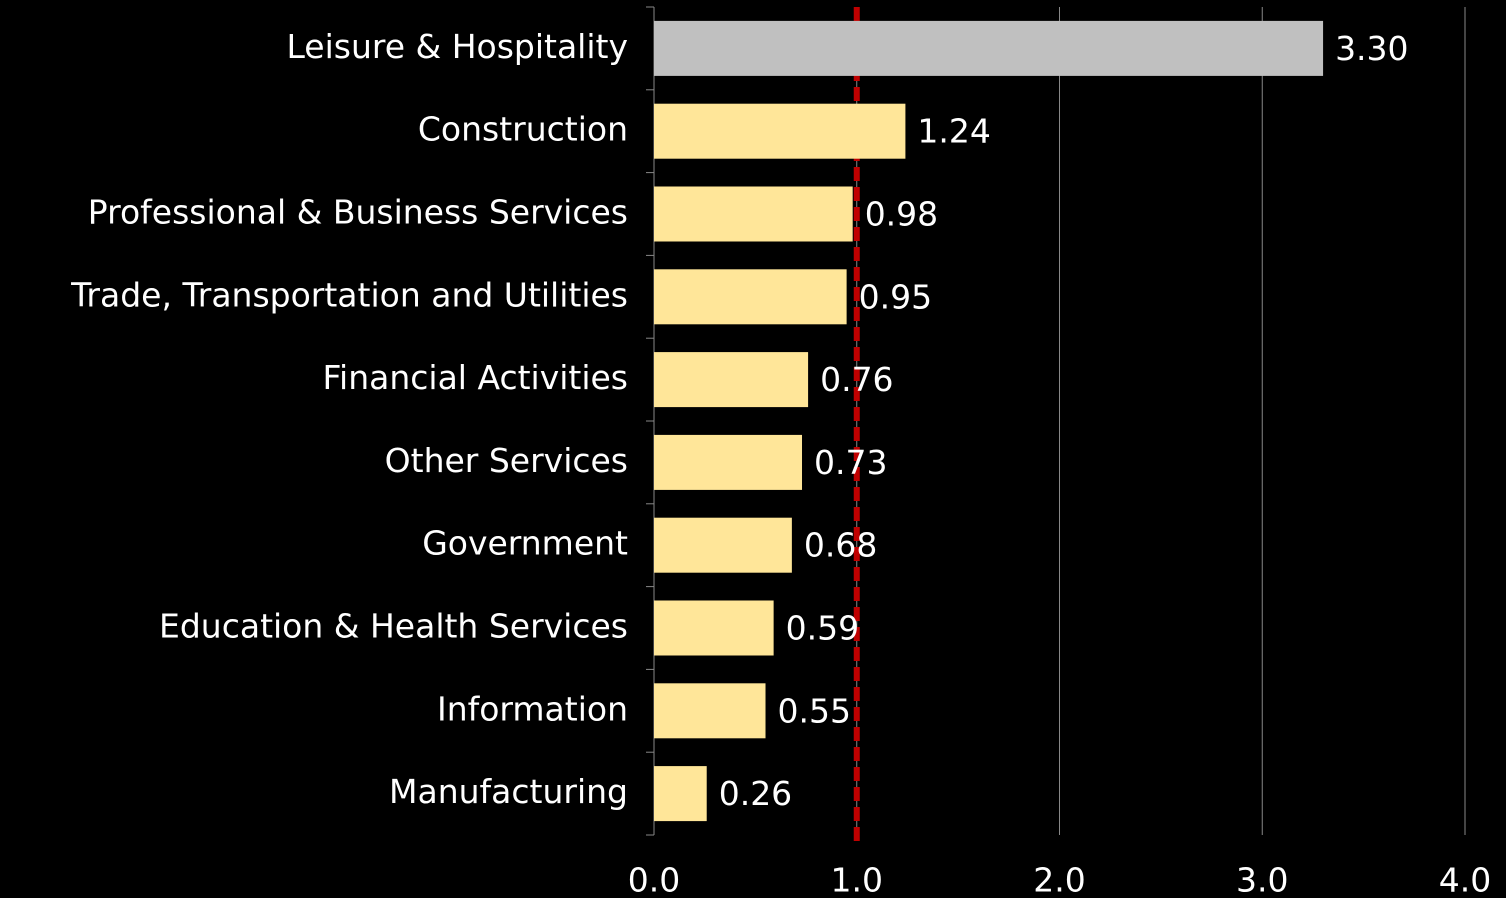 This screenshot has width=1506, height=898. Describe the element at coordinates (1262, 879) in the screenshot. I see `x-tick-label: 3.0` at that location.